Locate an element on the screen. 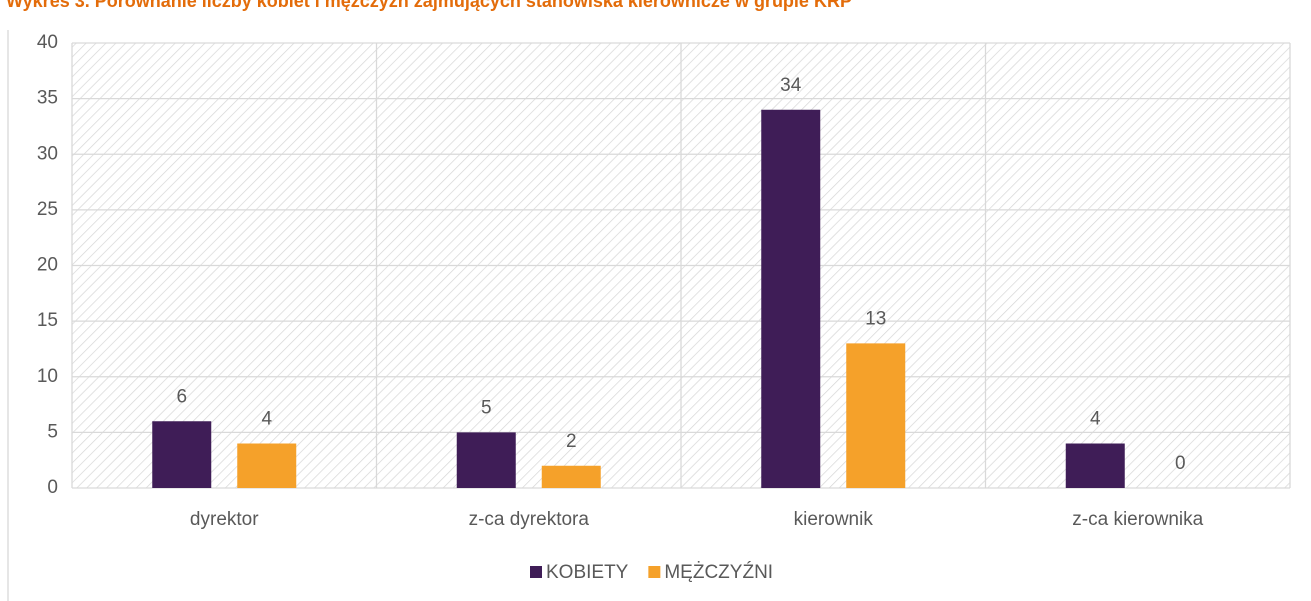 Image resolution: width=1311 pixels, height=601 pixels. data-label: 6 is located at coordinates (181, 396).